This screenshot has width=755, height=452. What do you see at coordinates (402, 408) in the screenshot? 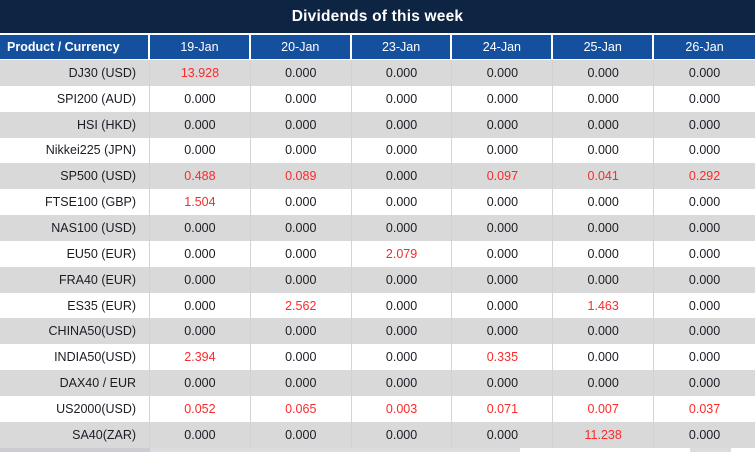
I see `value-cell: 0.003` at bounding box center [402, 408].